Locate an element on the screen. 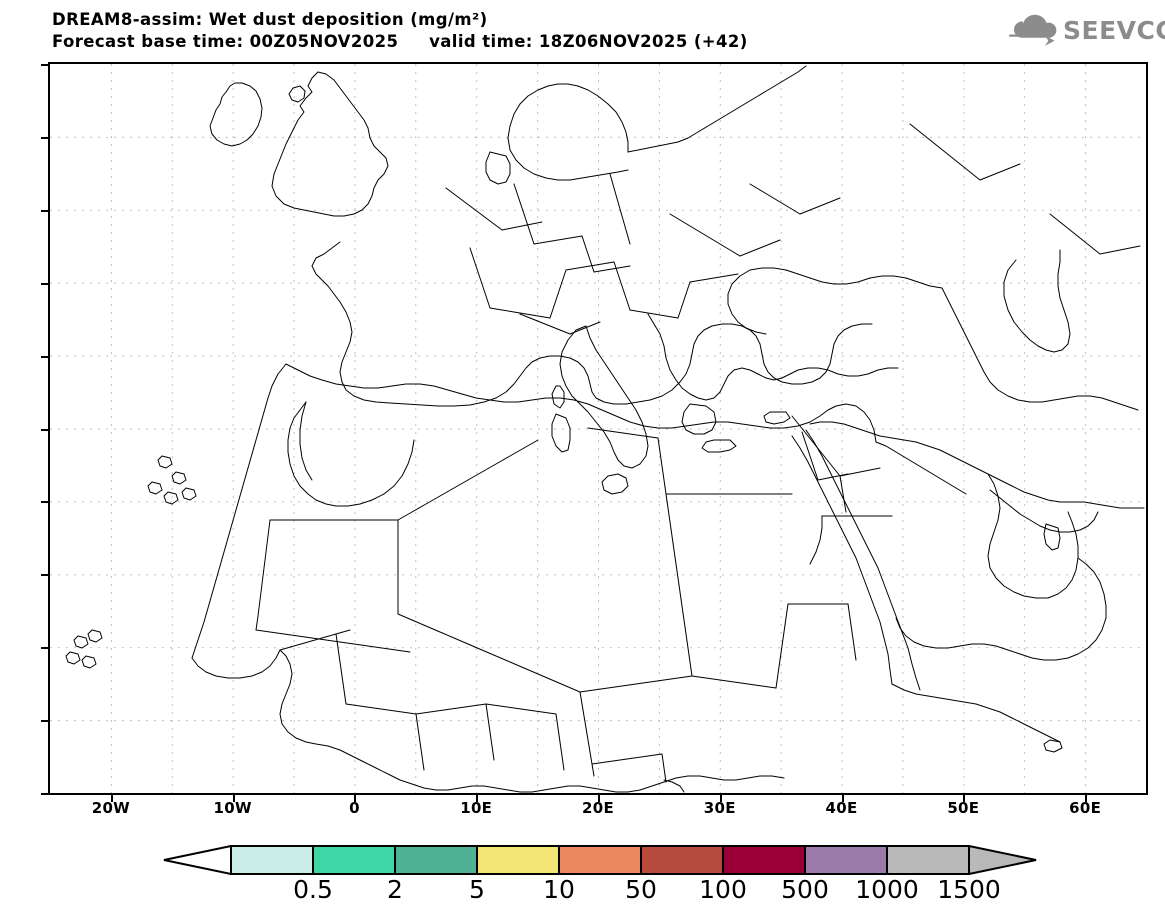 The width and height of the screenshot is (1165, 907). x-axis-label: 20E is located at coordinates (598, 808).